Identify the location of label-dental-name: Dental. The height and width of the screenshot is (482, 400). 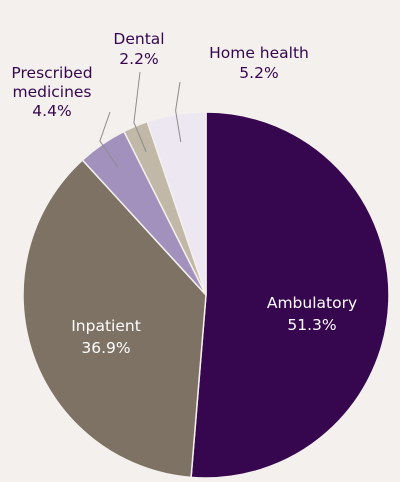
(138, 39).